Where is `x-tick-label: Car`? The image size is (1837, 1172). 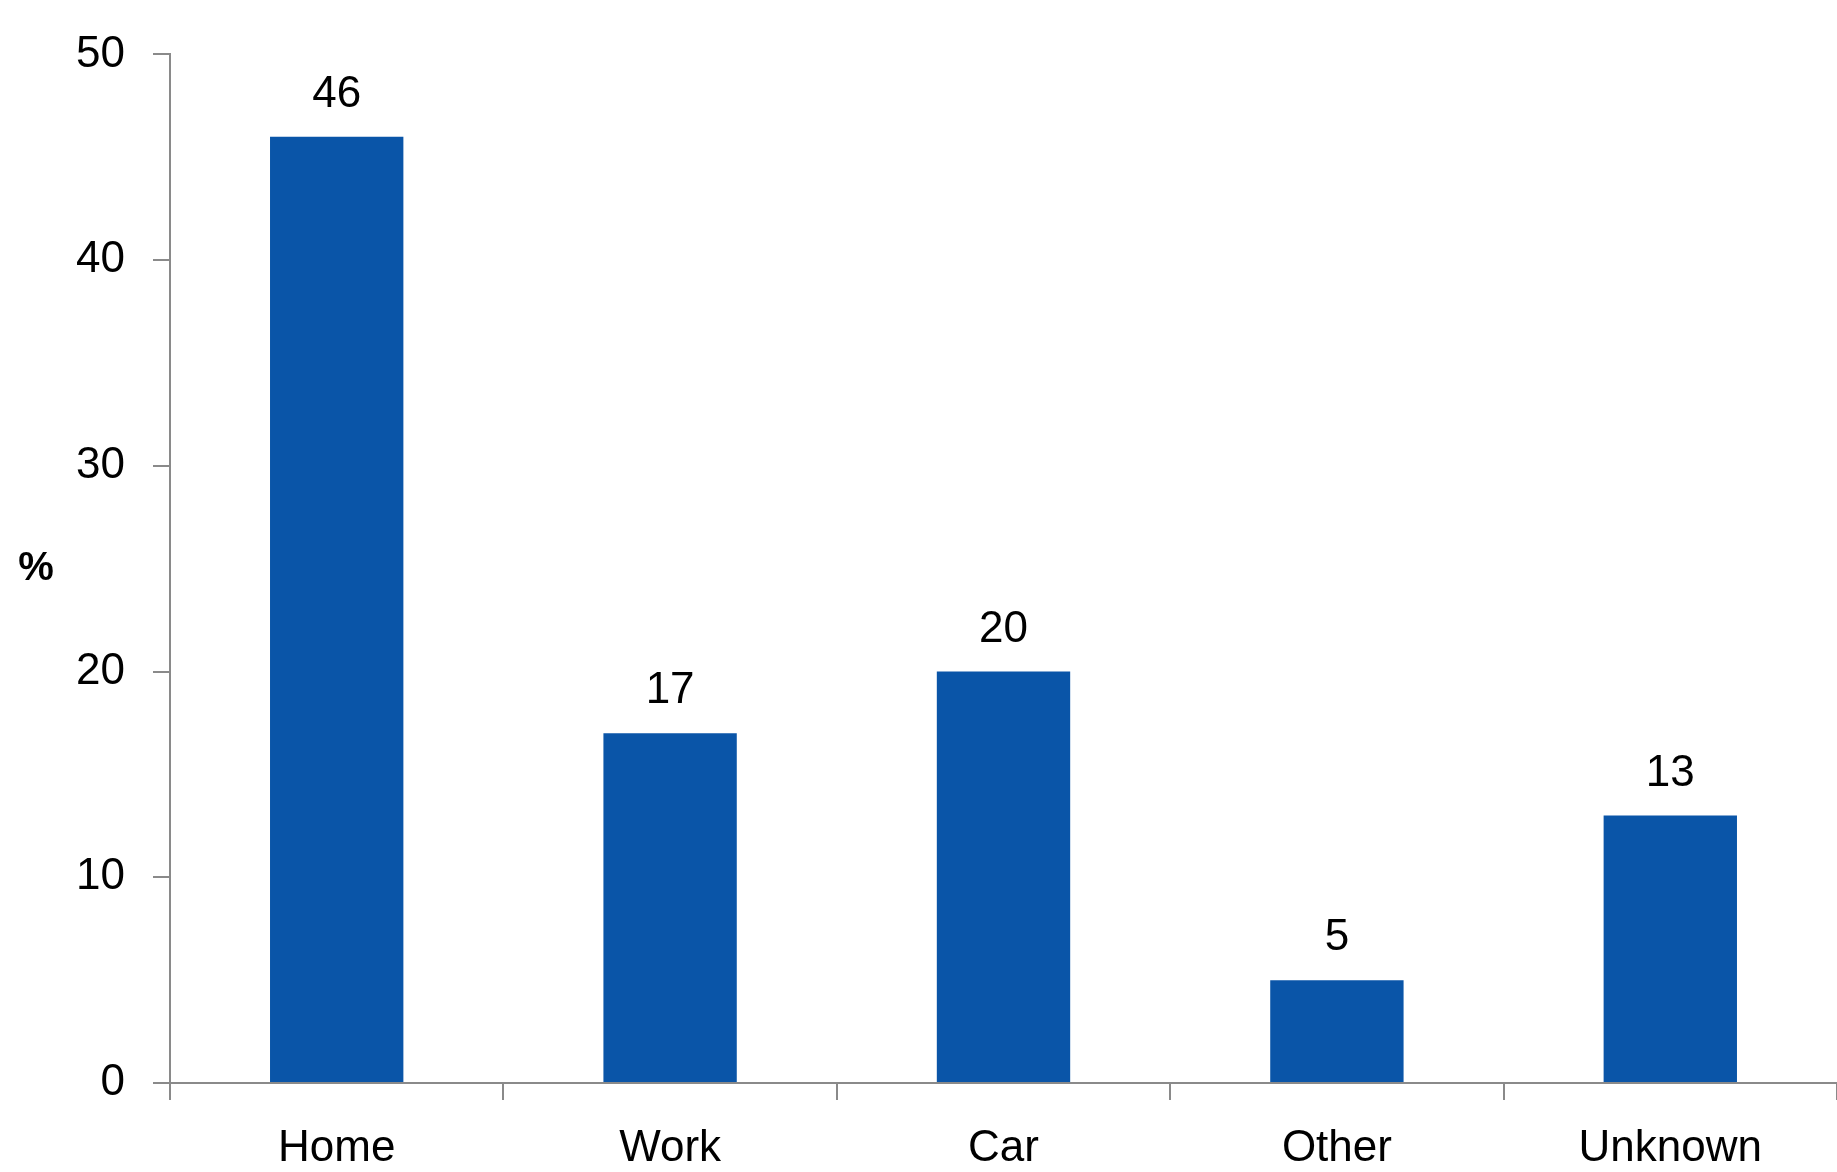
x-tick-label: Car is located at coordinates (1003, 1145).